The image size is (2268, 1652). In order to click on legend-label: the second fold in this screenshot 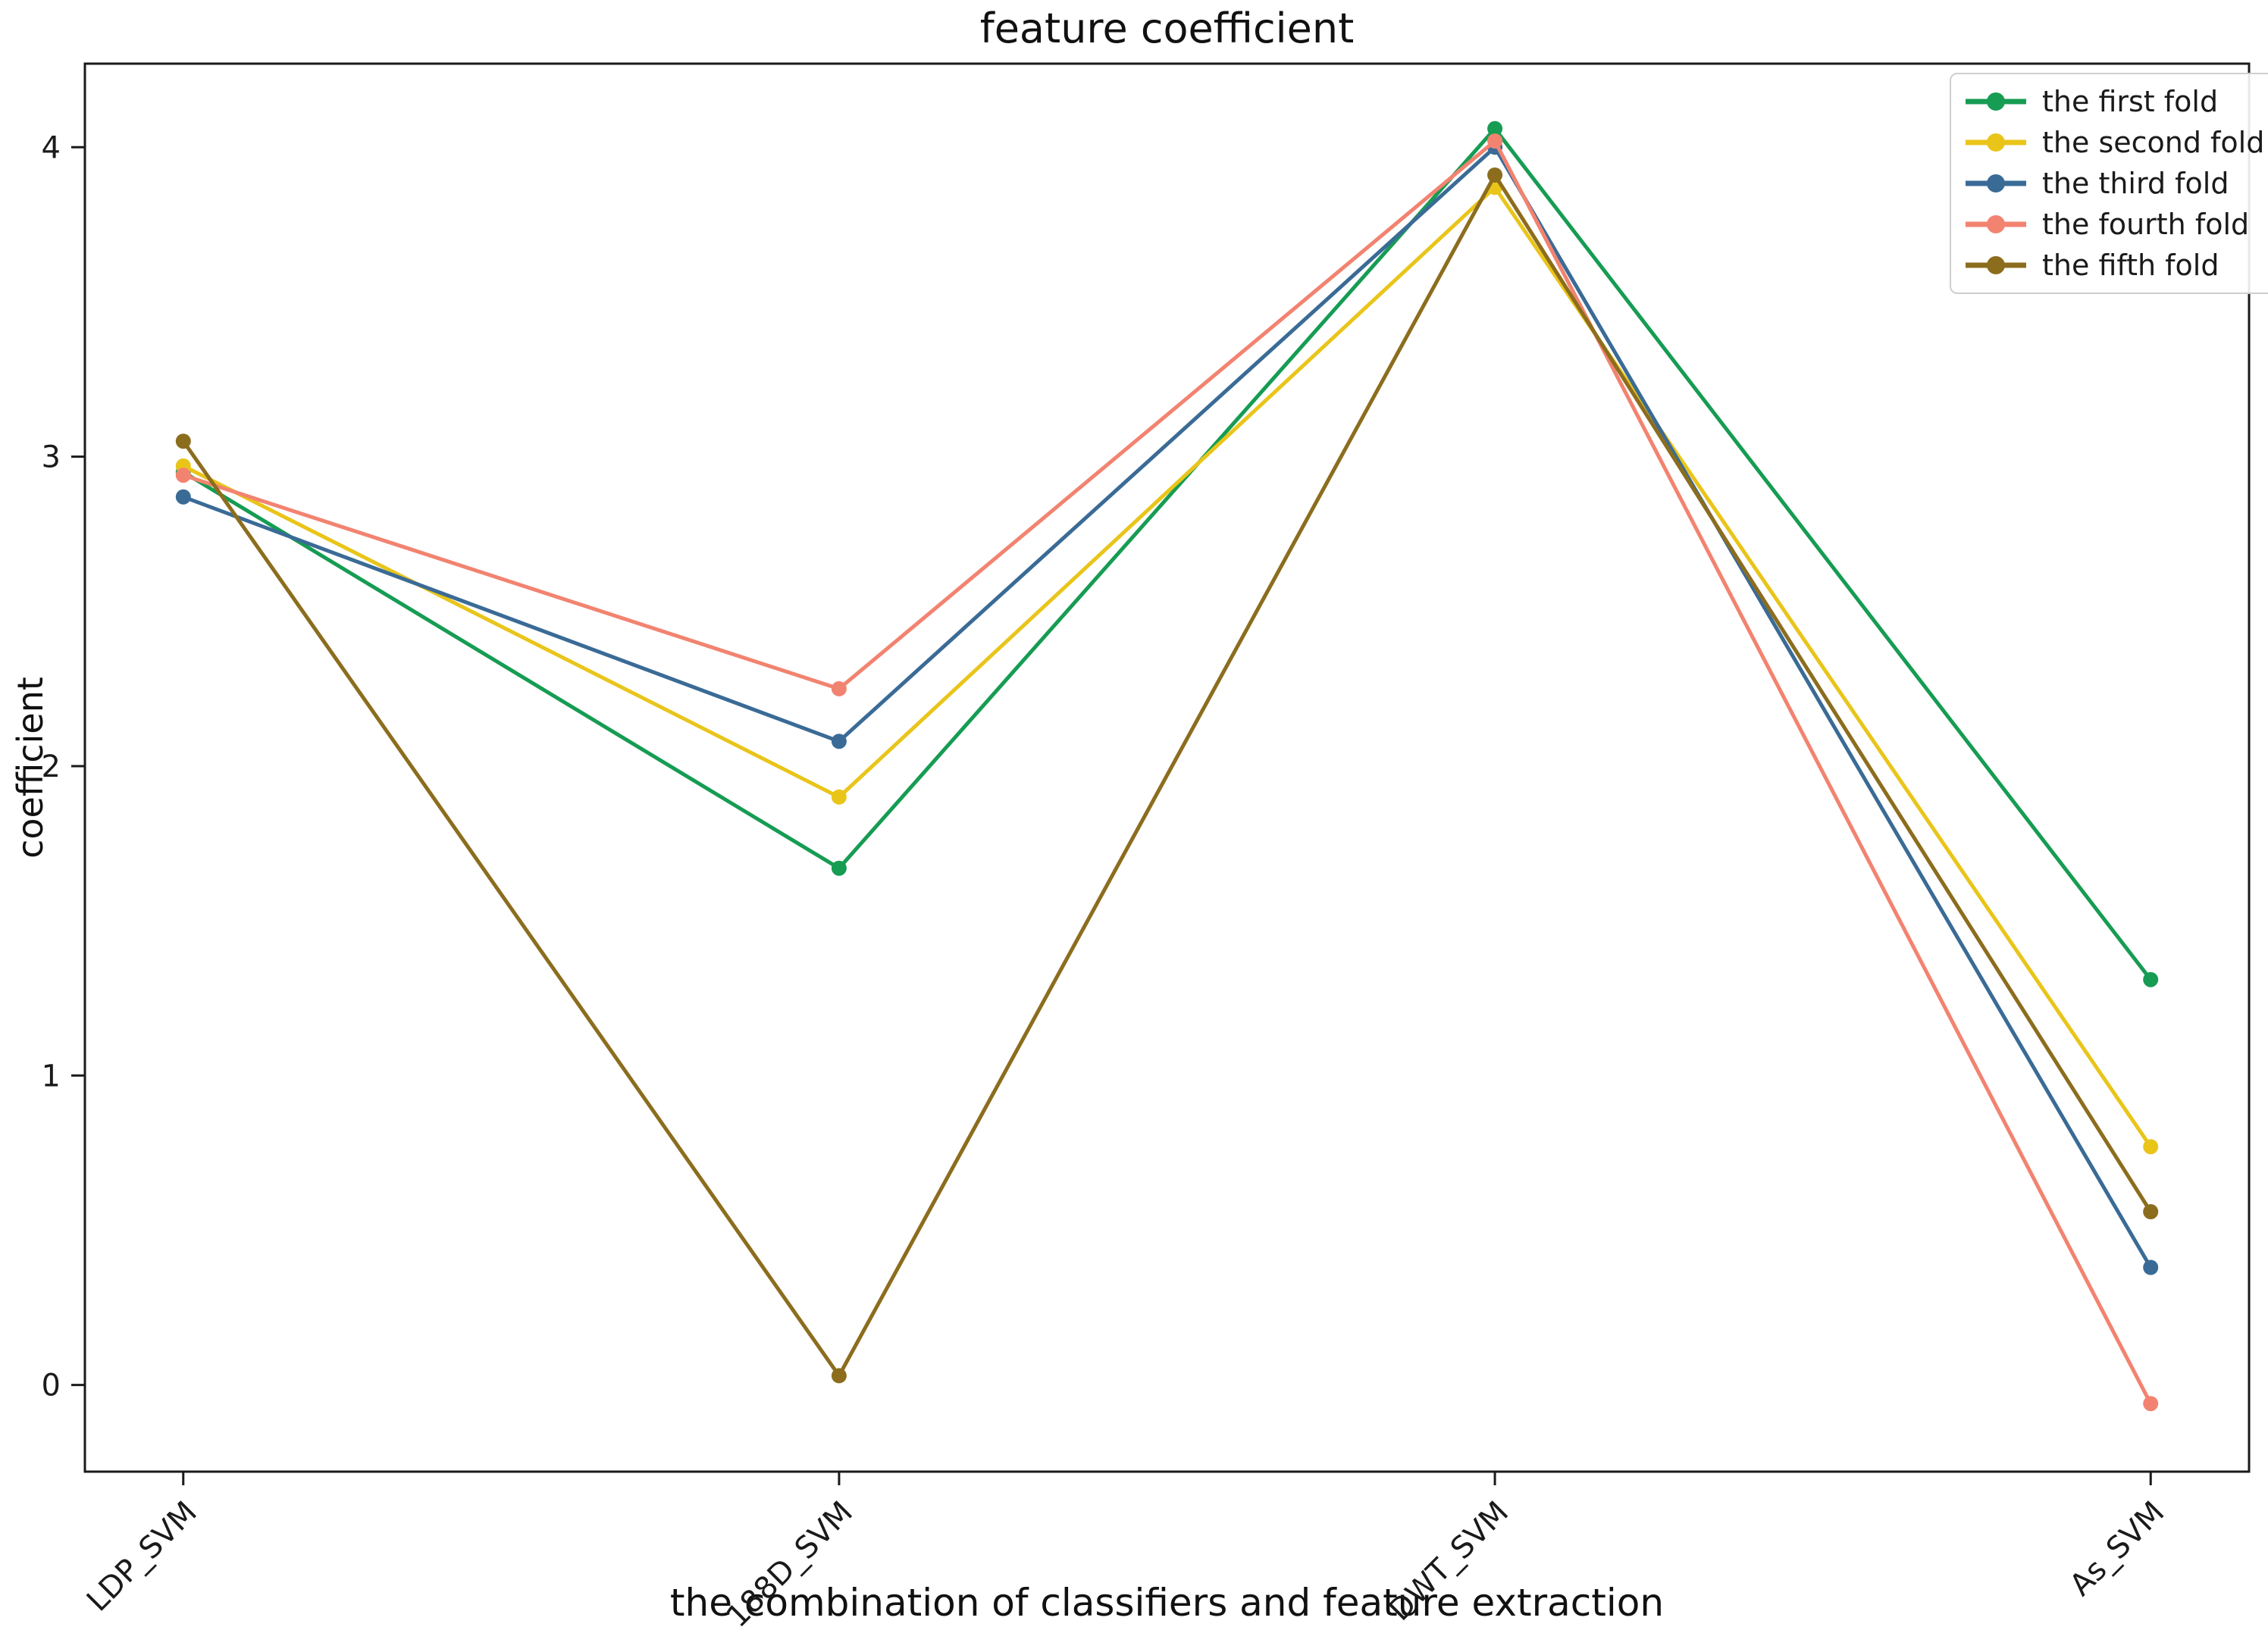, I will do `click(2153, 142)`.